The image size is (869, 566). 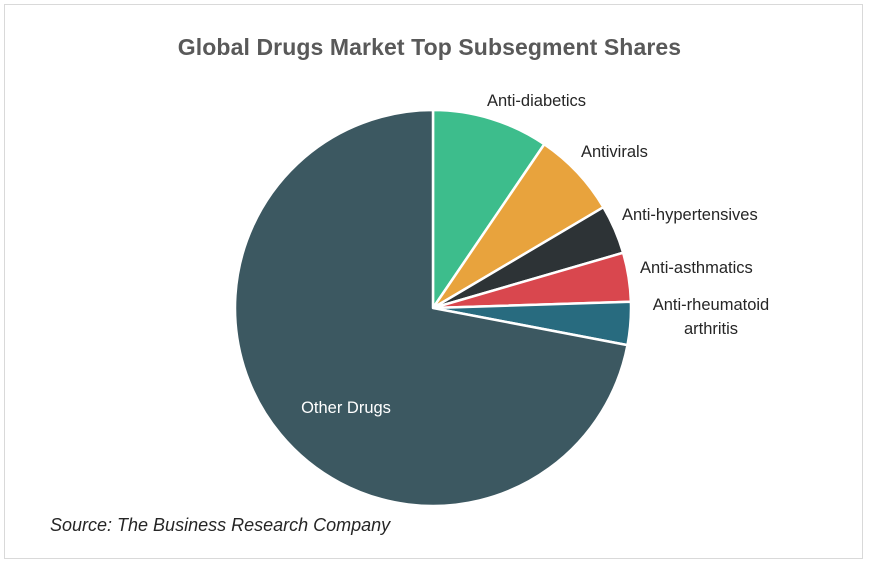 I want to click on slice-label-antivirals: Antivirals, so click(x=614, y=152).